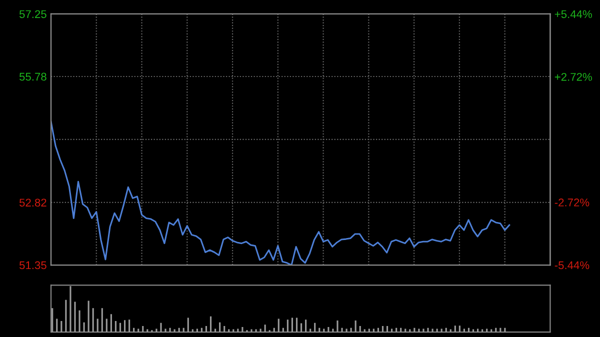 The width and height of the screenshot is (600, 337). Describe the element at coordinates (572, 202) in the screenshot. I see `y2-tick-label: -2.72%` at that location.